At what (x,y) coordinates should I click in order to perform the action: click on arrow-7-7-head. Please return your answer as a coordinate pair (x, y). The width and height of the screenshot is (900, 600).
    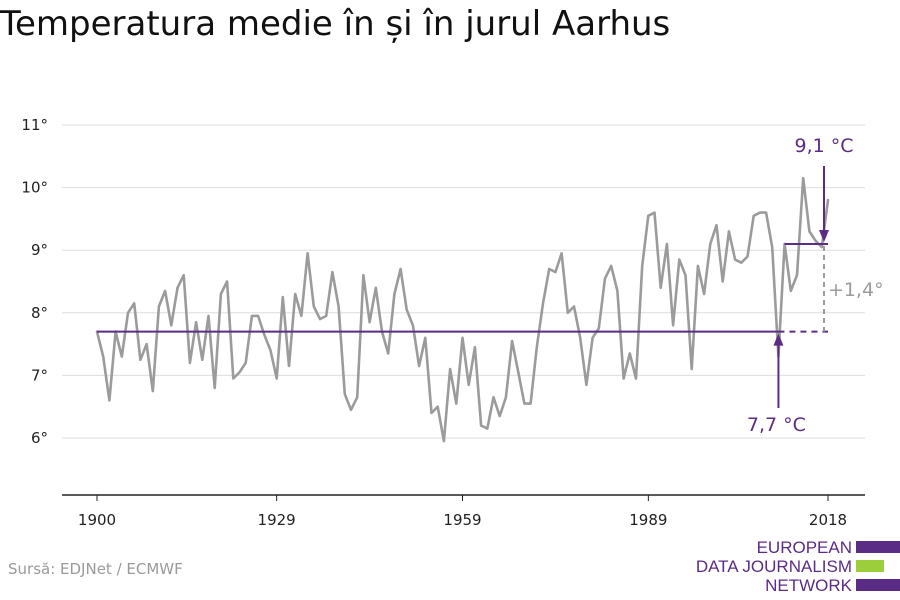
    Looking at the image, I should click on (778, 339).